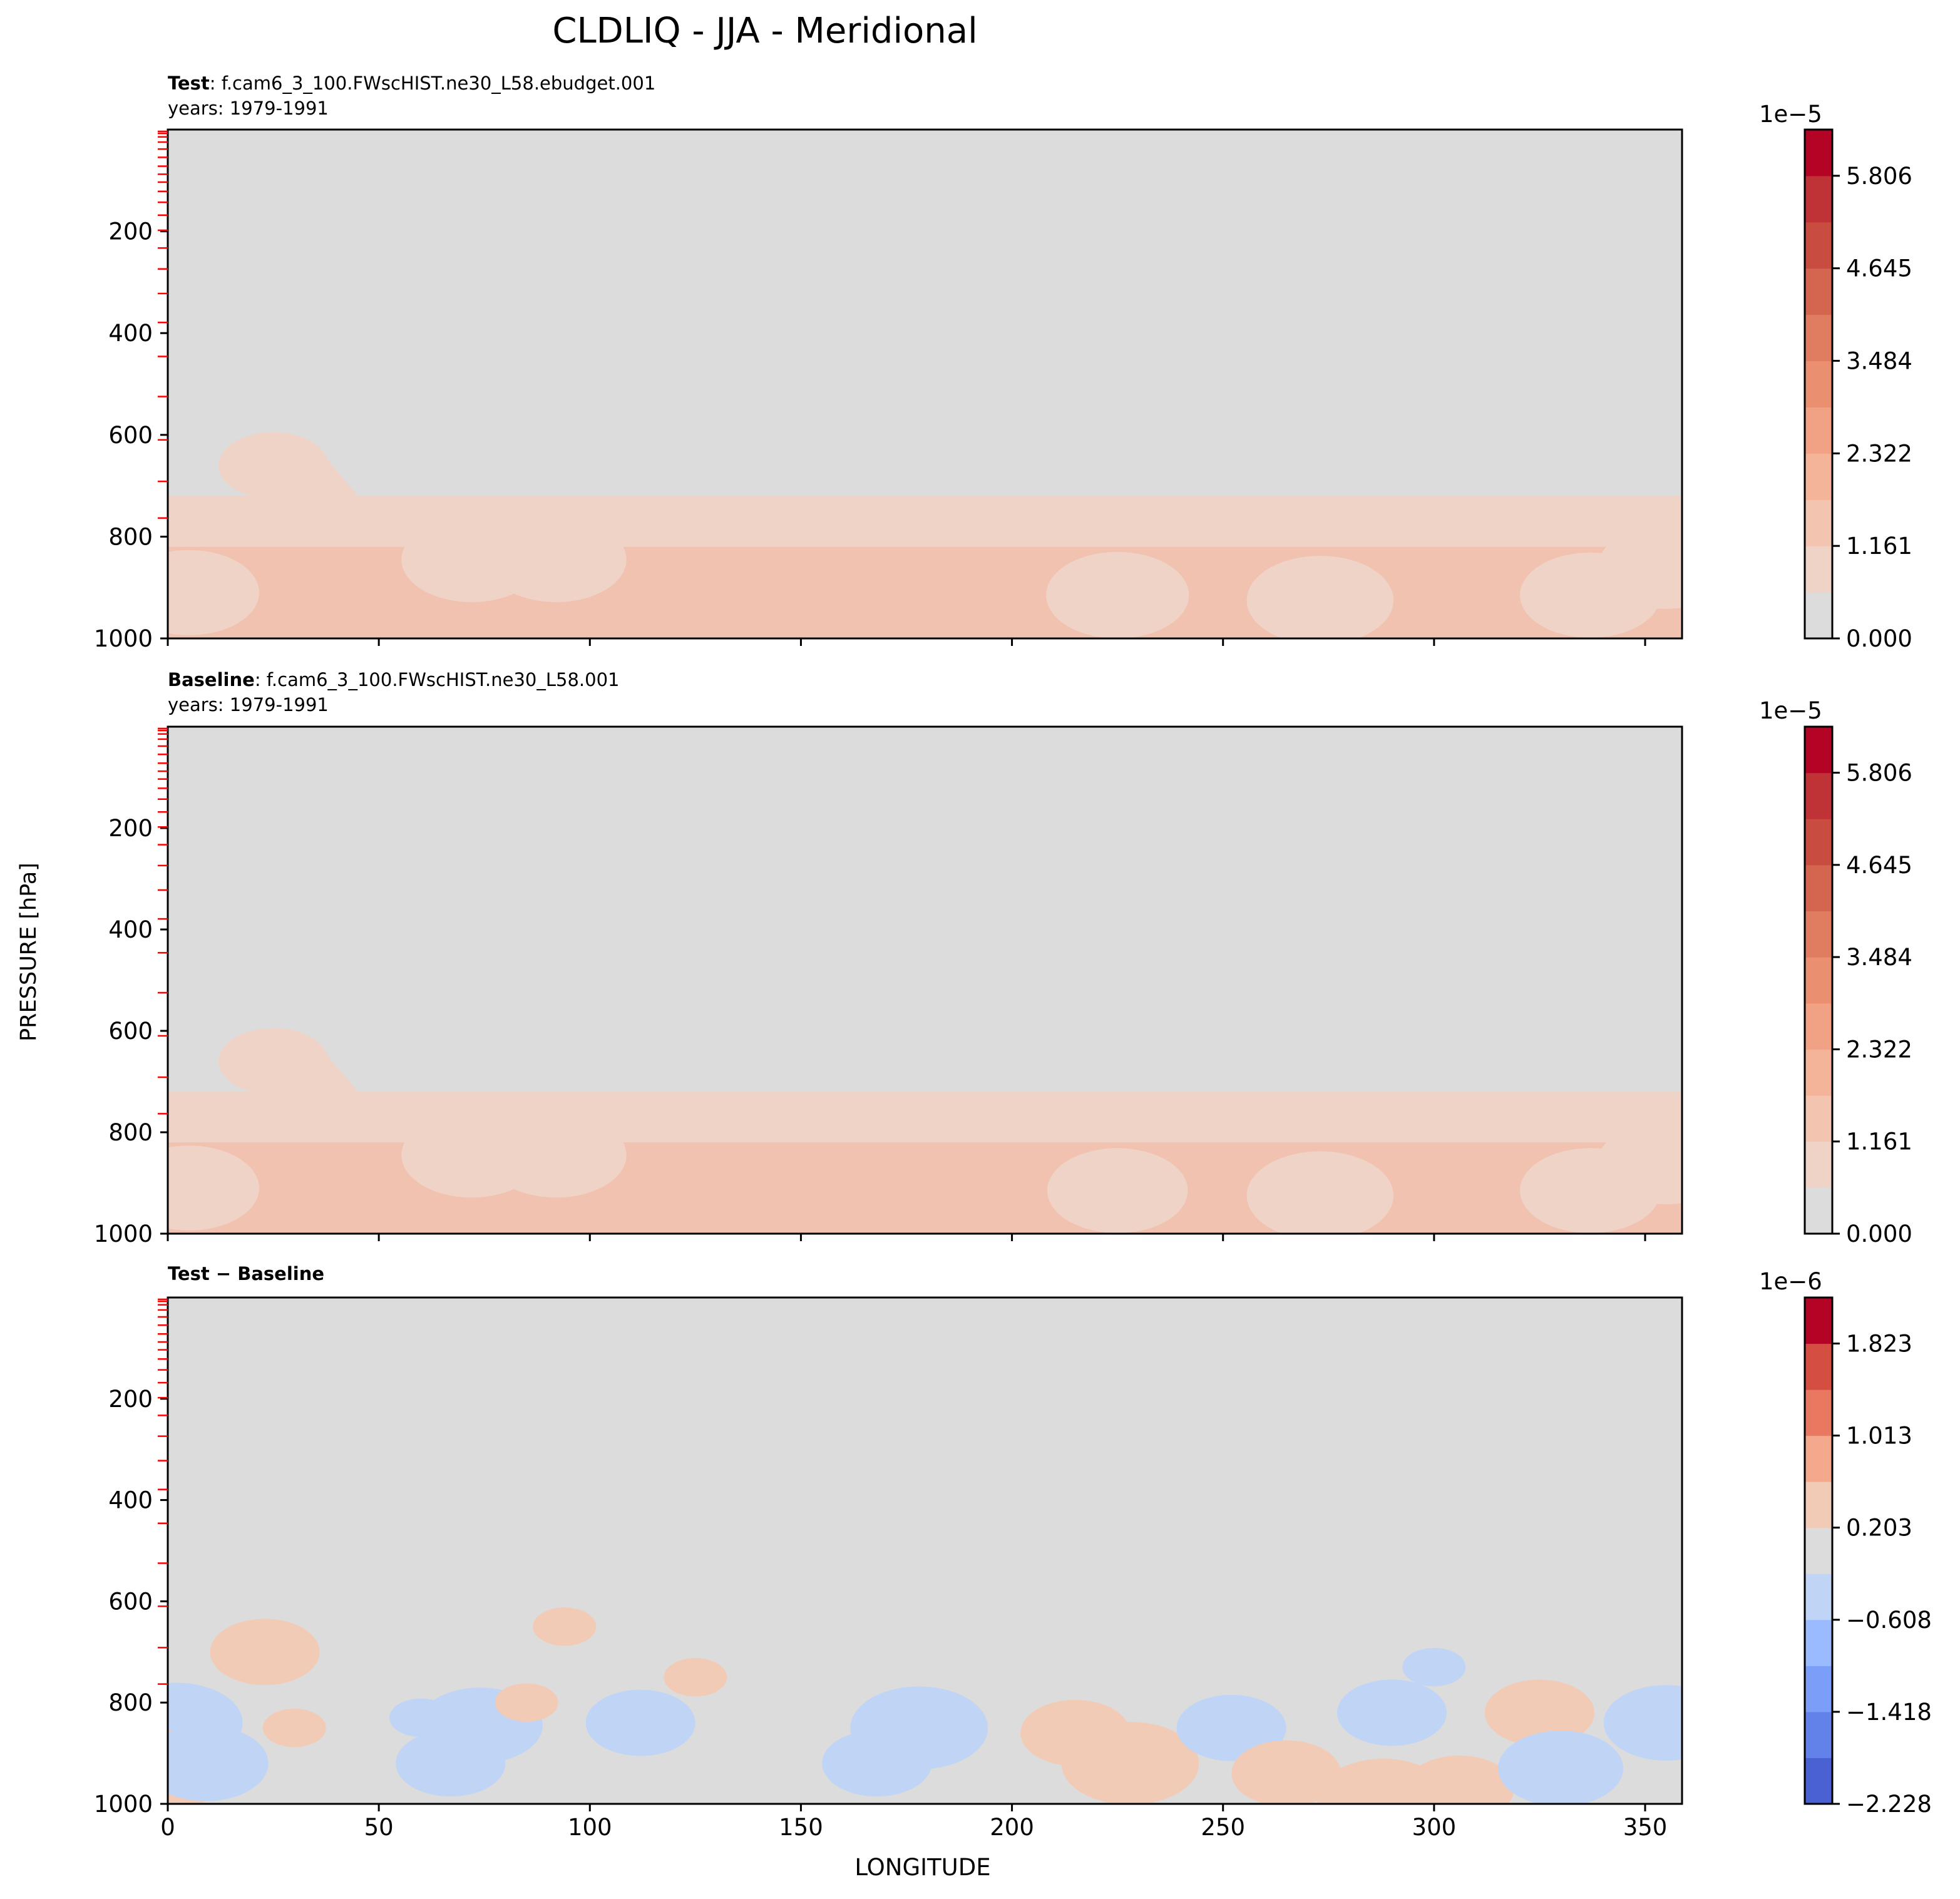 The image size is (1960, 1899). I want to click on difference-xtick-label-50: 50, so click(379, 1827).